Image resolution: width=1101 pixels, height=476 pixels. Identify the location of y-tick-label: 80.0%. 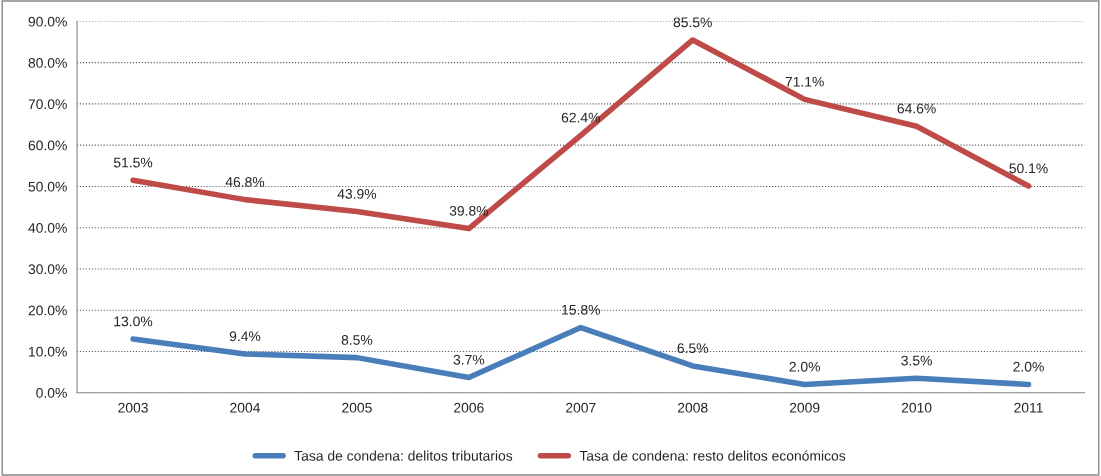
(47, 63).